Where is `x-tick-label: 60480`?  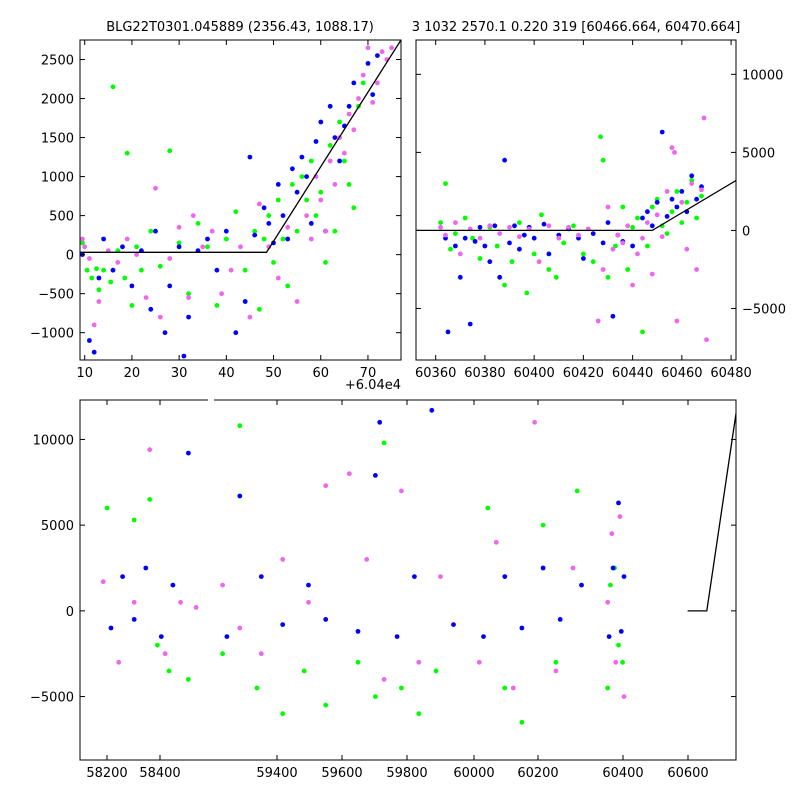 x-tick-label: 60480 is located at coordinates (730, 373).